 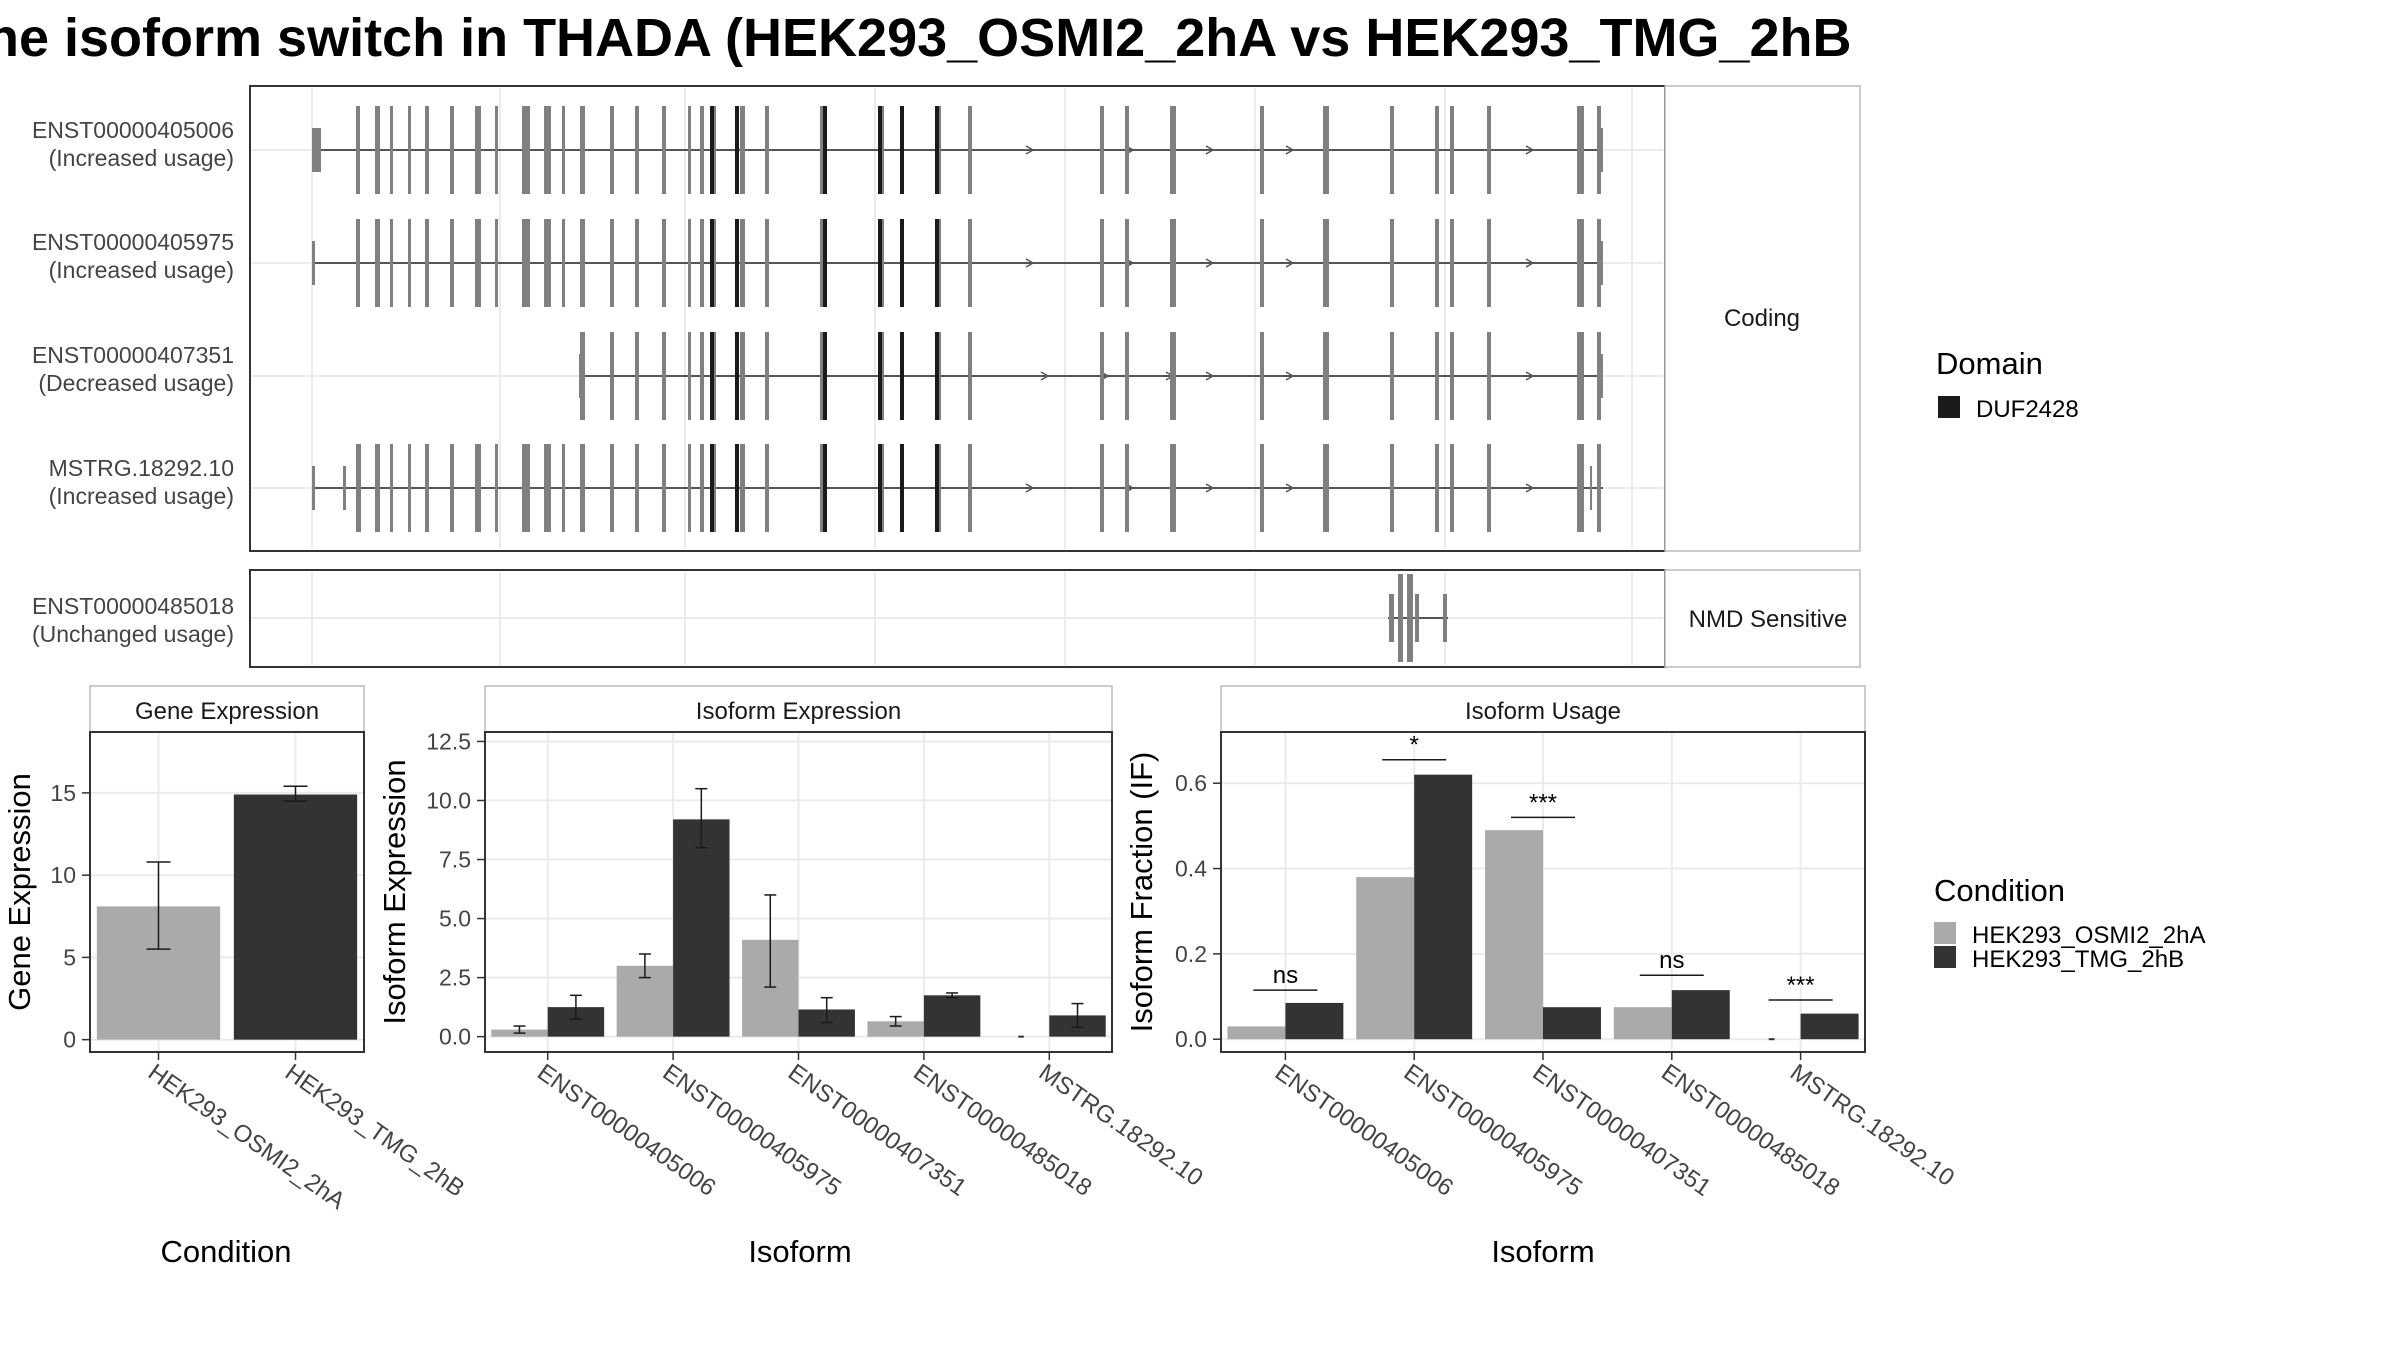 What do you see at coordinates (136, 383) in the screenshot?
I see `transcript-usage-label: (Decreased usage)` at bounding box center [136, 383].